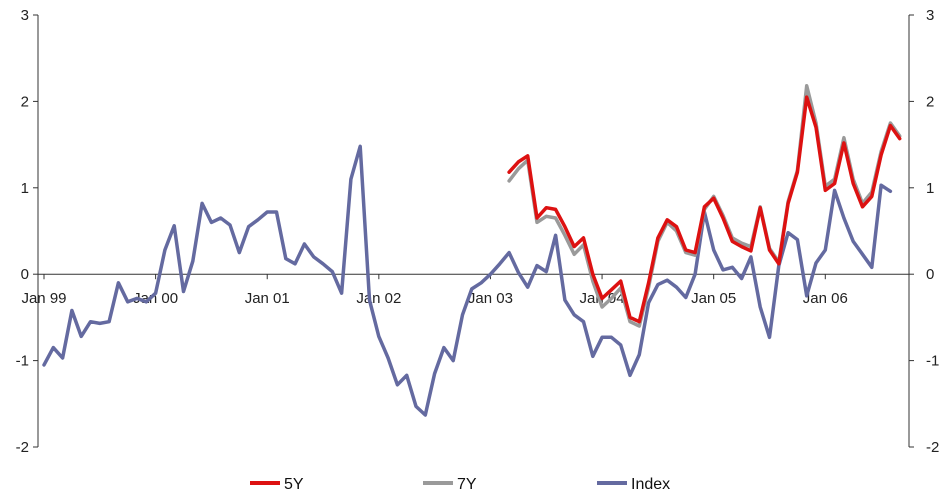  Describe the element at coordinates (930, 188) in the screenshot. I see `right-y-tick-label: 1` at that location.